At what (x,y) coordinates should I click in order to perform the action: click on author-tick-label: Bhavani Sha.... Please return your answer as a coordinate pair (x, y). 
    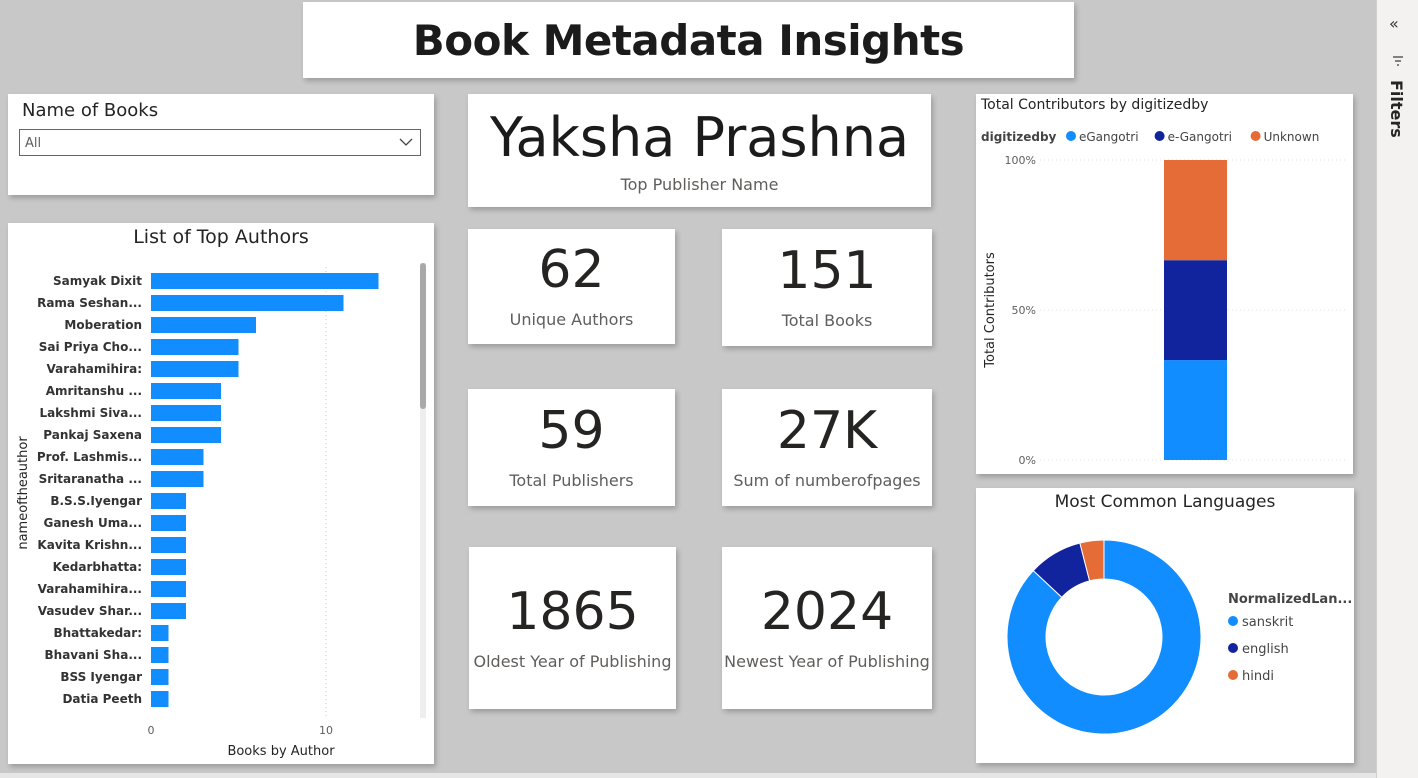
    Looking at the image, I should click on (94, 655).